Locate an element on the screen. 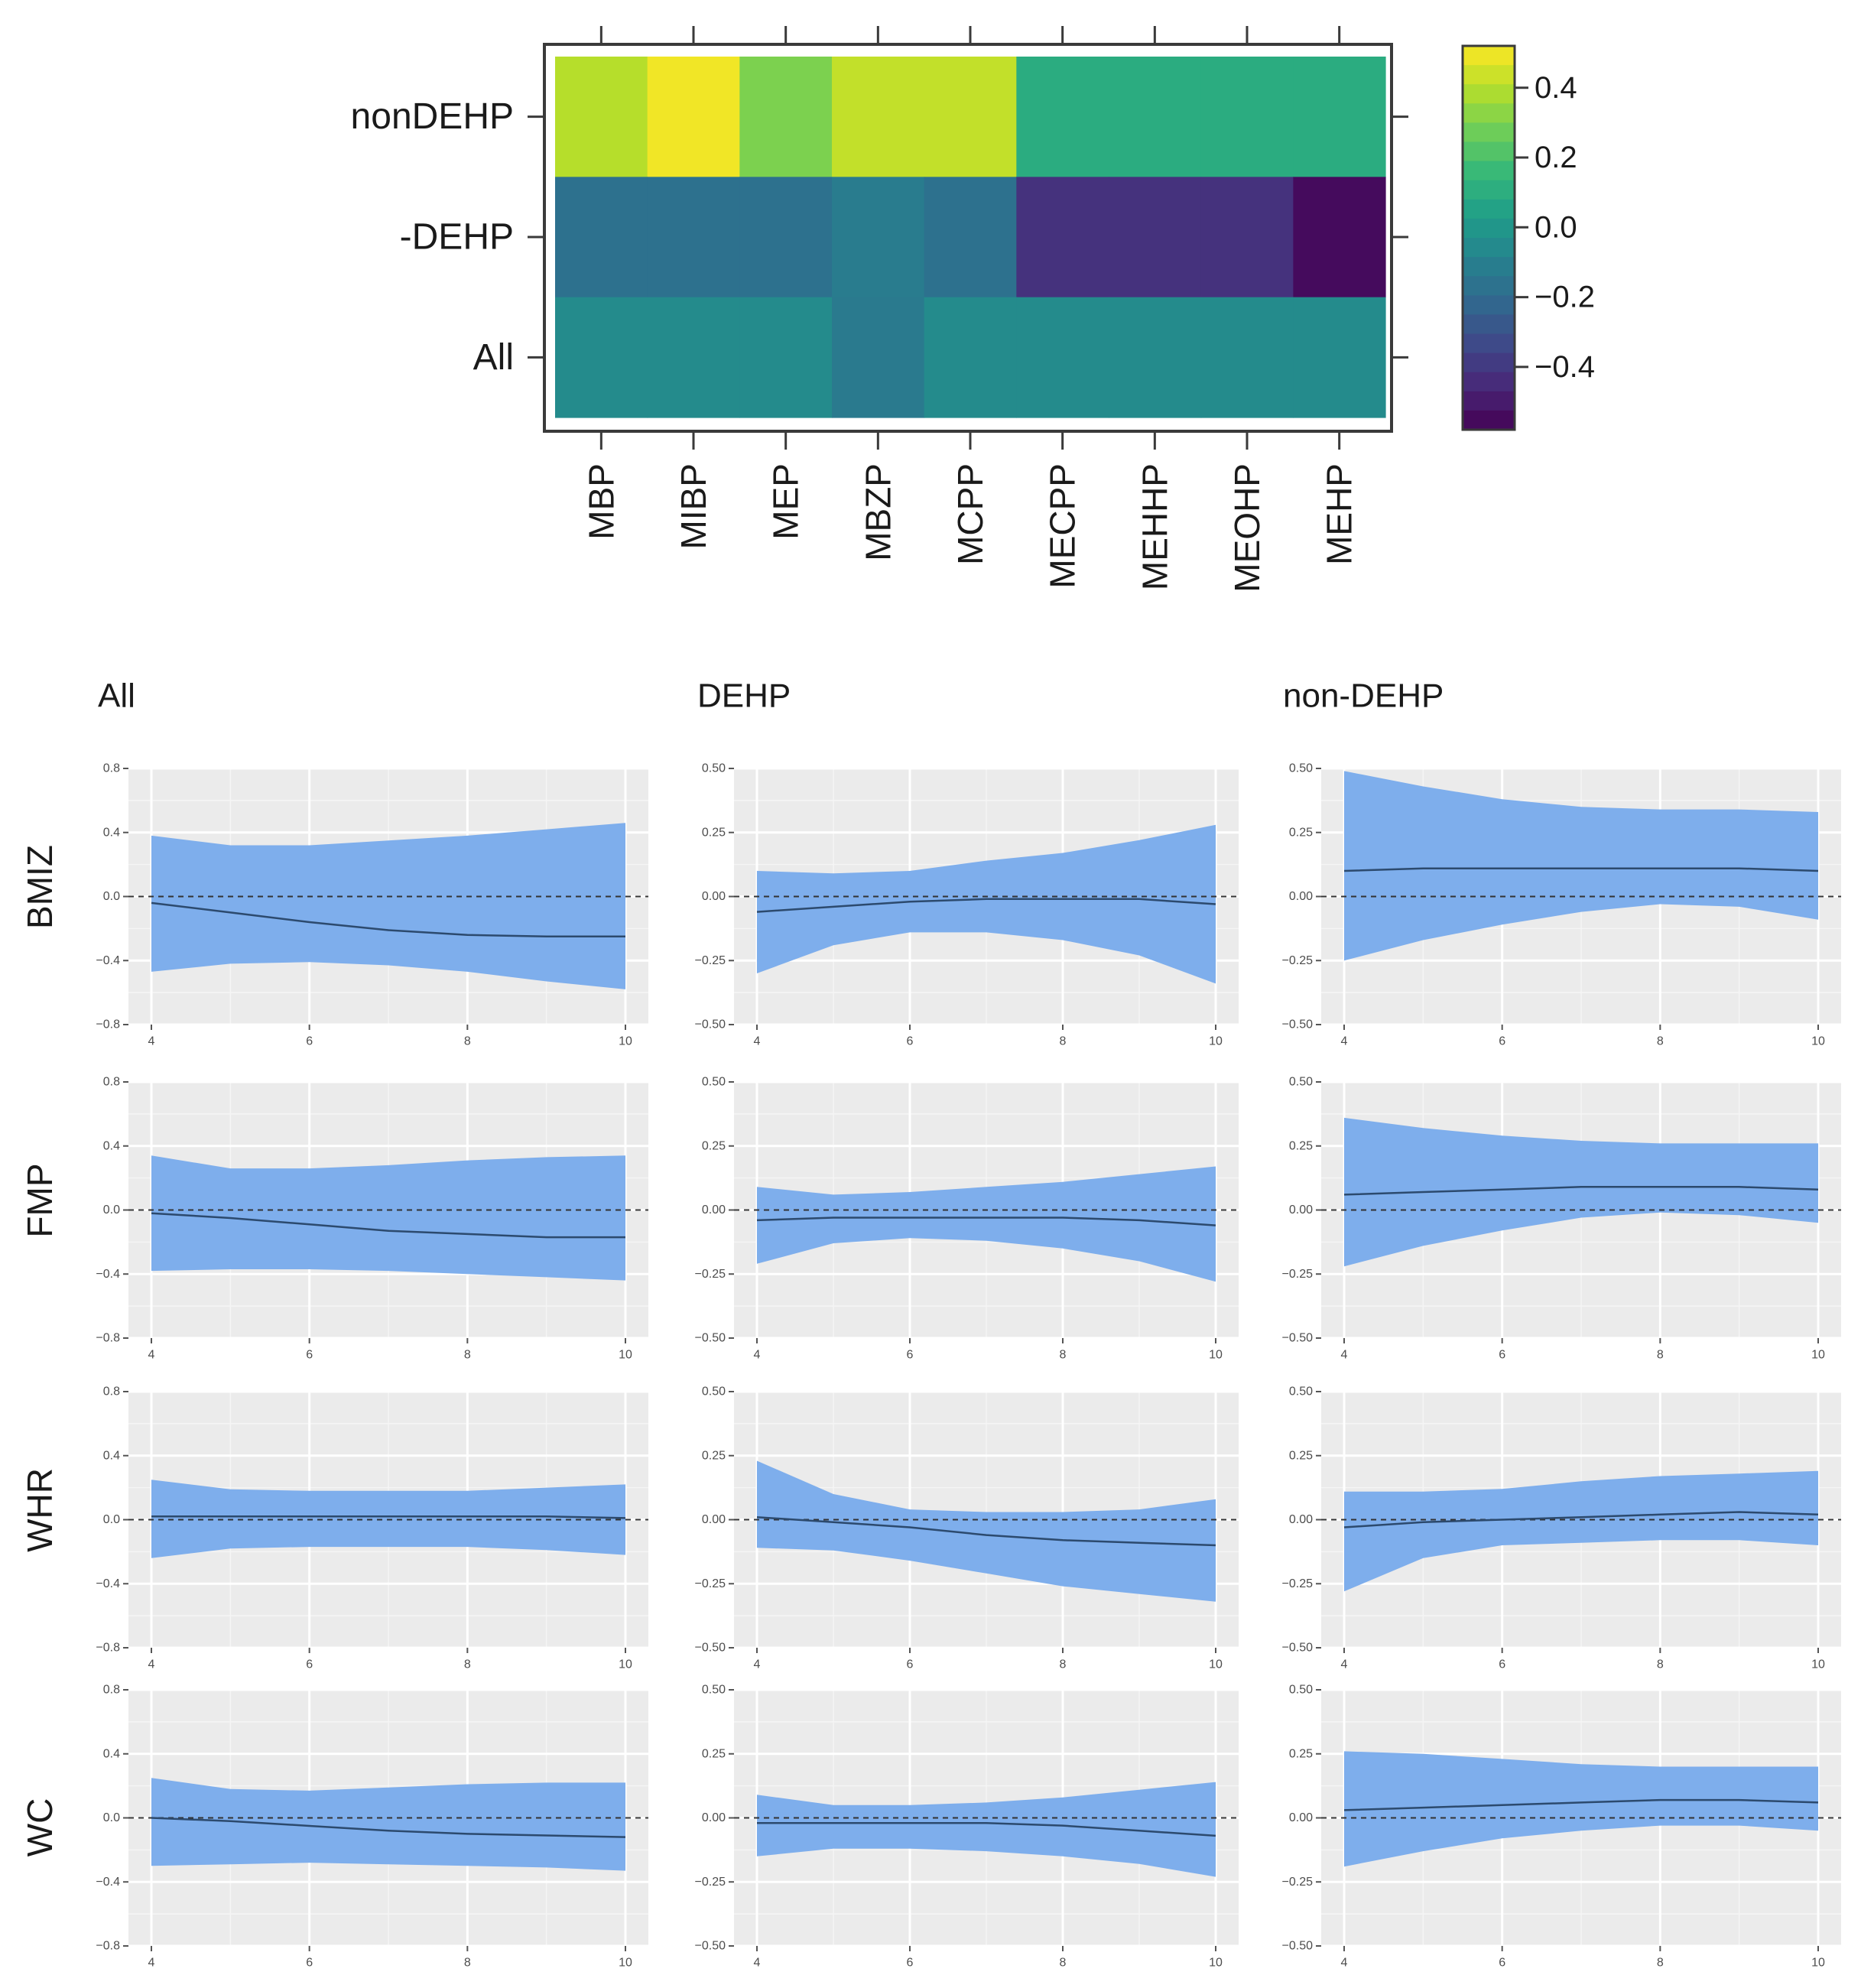 The image size is (1874, 1988). panel-fmp-all: 0.8 0.4 0.0 −0.4 −0.8 4 6 8 10 is located at coordinates (372, 1219).